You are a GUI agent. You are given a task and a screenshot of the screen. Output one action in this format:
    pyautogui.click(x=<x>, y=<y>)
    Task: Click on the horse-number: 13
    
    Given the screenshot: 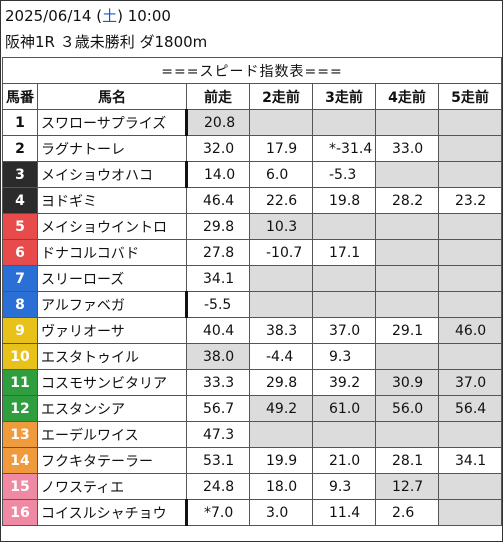 What is the action you would take?
    pyautogui.click(x=20, y=434)
    